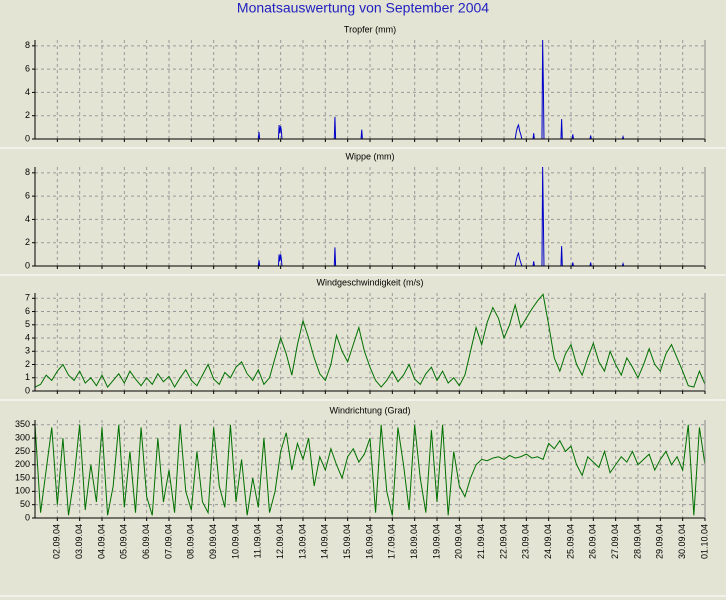  I want to click on x-tick-label: 19.09.04, so click(436, 541).